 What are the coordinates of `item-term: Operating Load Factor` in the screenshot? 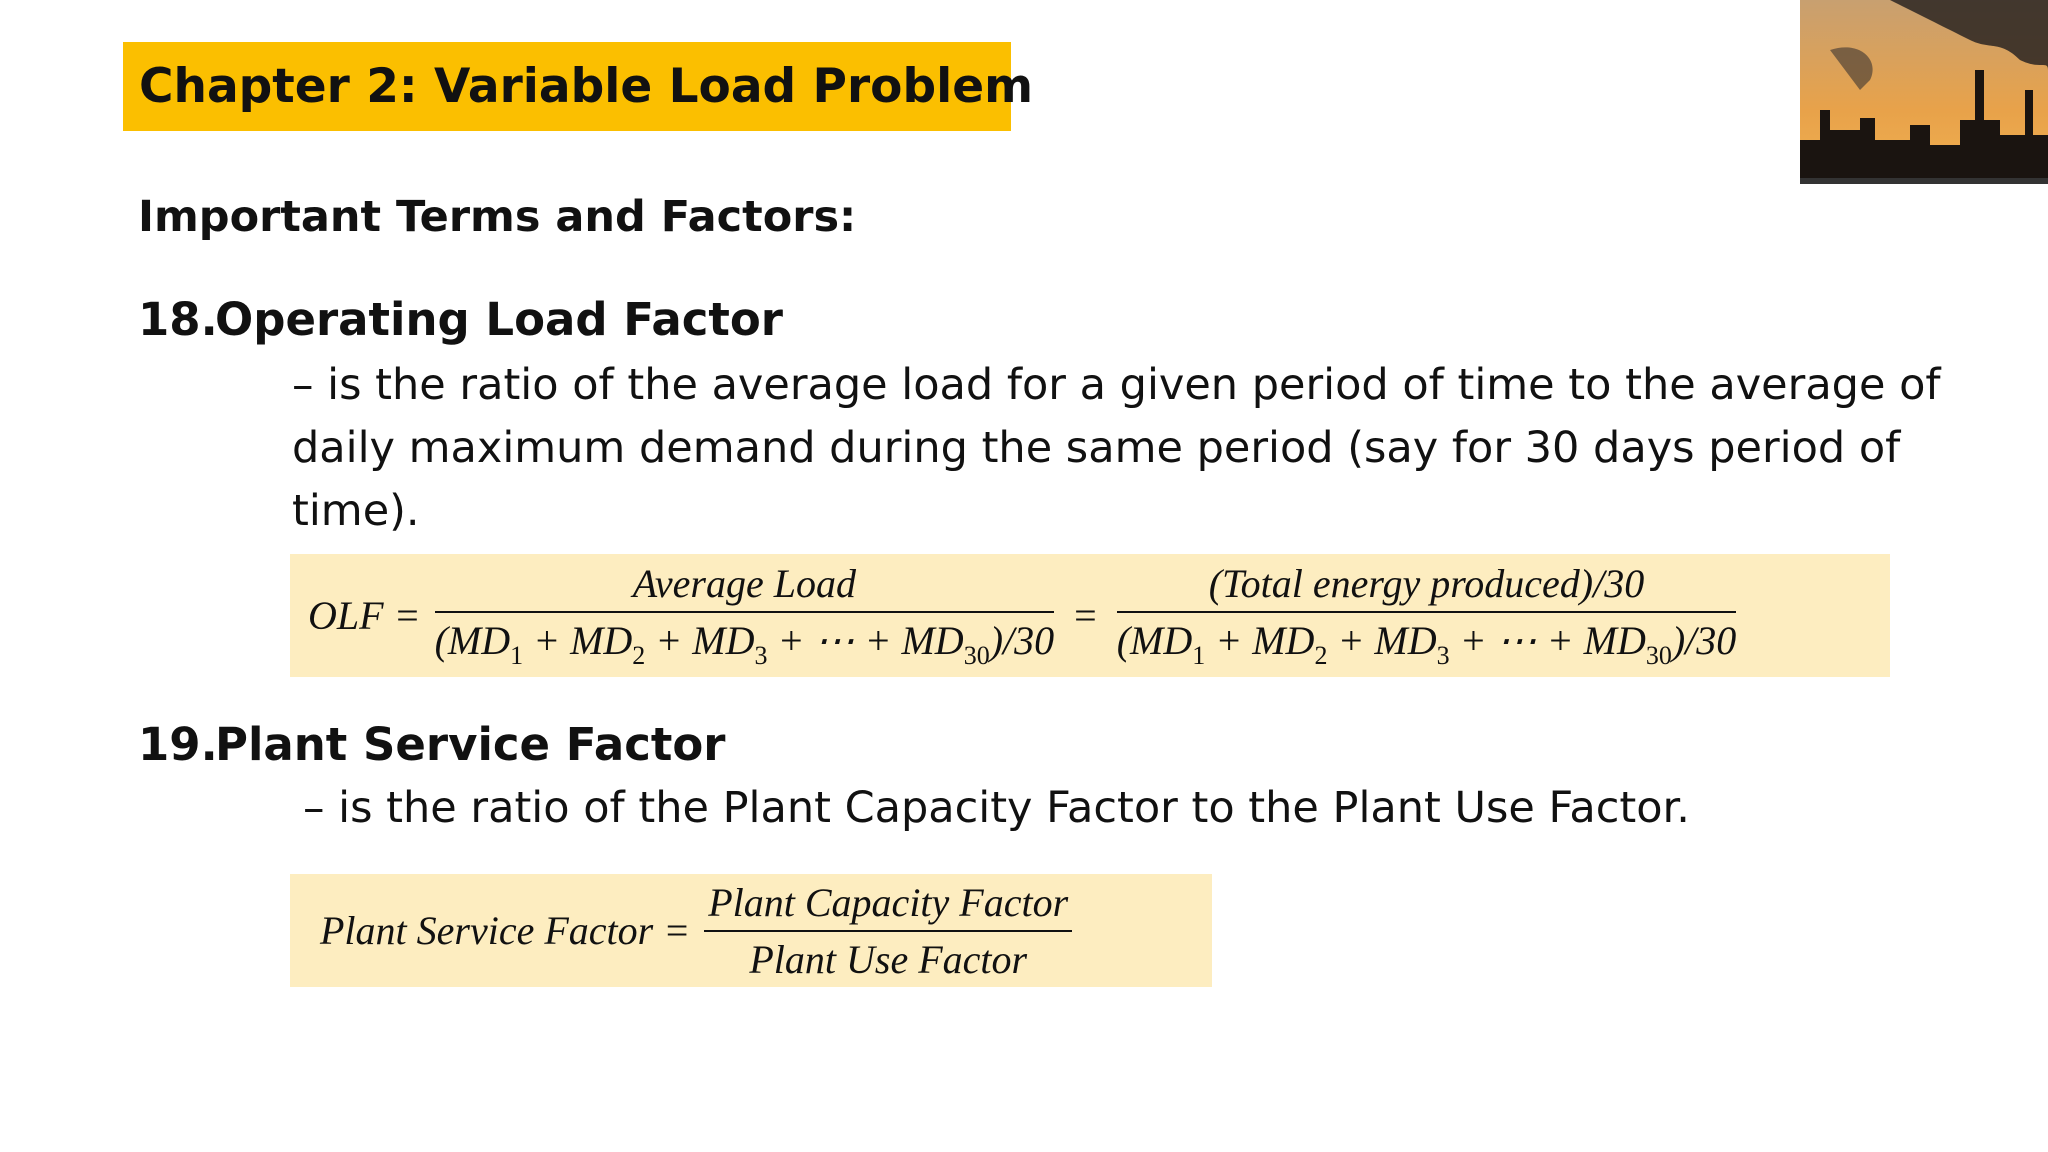 It's located at (499, 319).